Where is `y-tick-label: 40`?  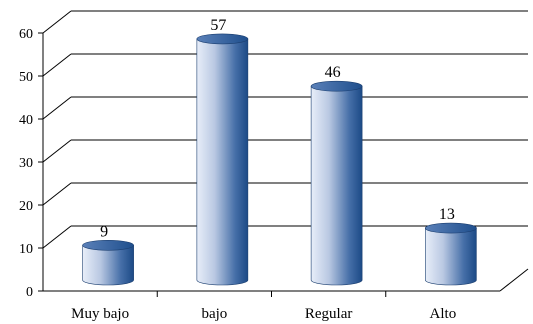
y-tick-label: 40 is located at coordinates (26, 120).